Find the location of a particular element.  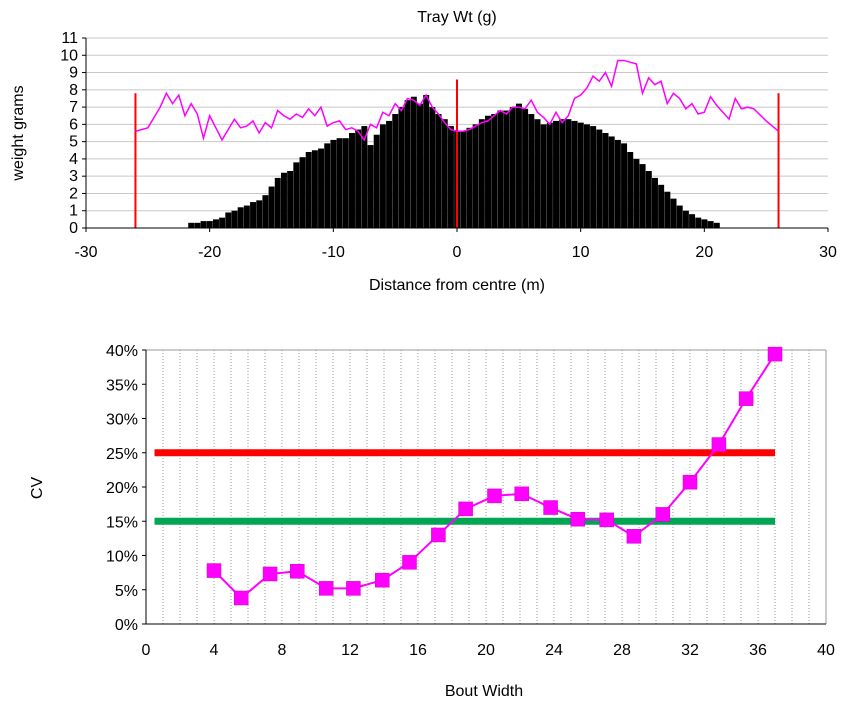

chart2-y-tick-label: 5% is located at coordinates (126, 591).